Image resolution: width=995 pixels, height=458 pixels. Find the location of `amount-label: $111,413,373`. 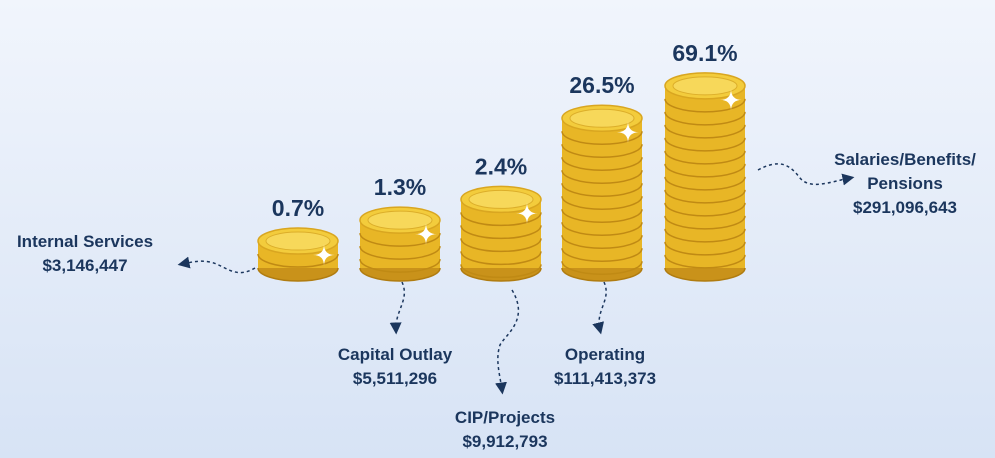

amount-label: $111,413,373 is located at coordinates (605, 378).